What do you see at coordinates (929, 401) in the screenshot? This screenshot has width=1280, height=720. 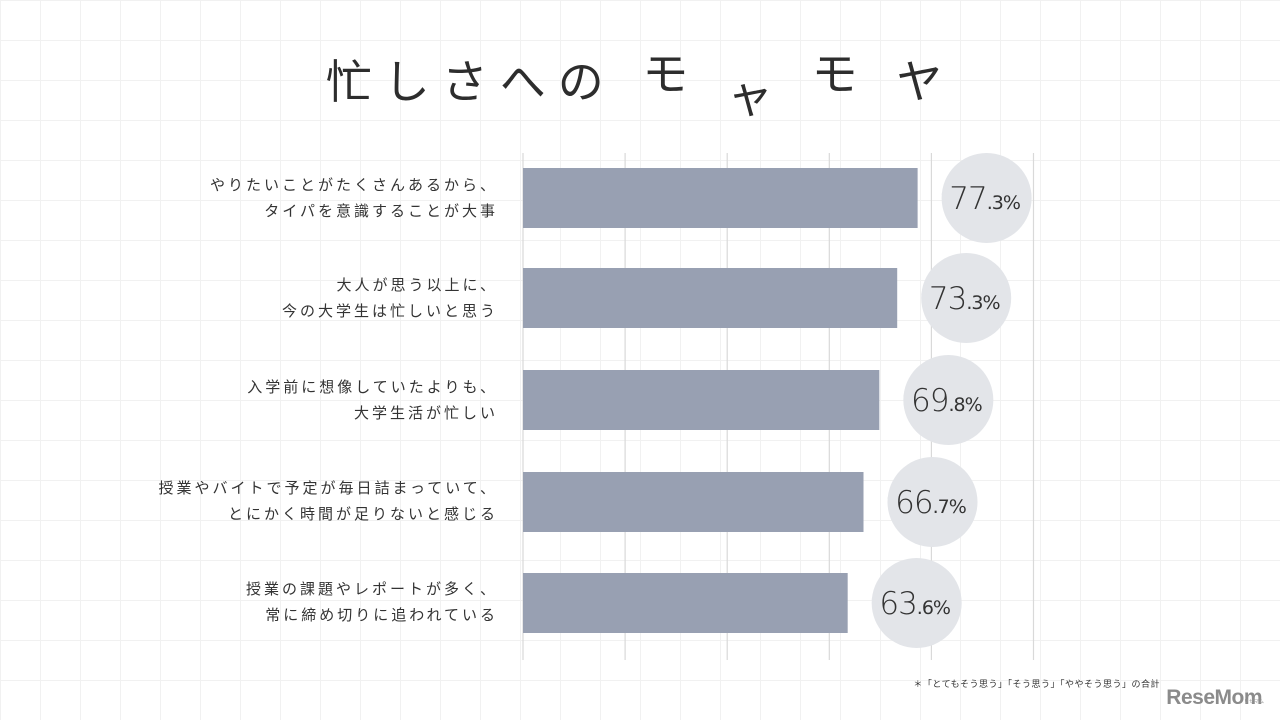 I see `data-label-integer: 69` at bounding box center [929, 401].